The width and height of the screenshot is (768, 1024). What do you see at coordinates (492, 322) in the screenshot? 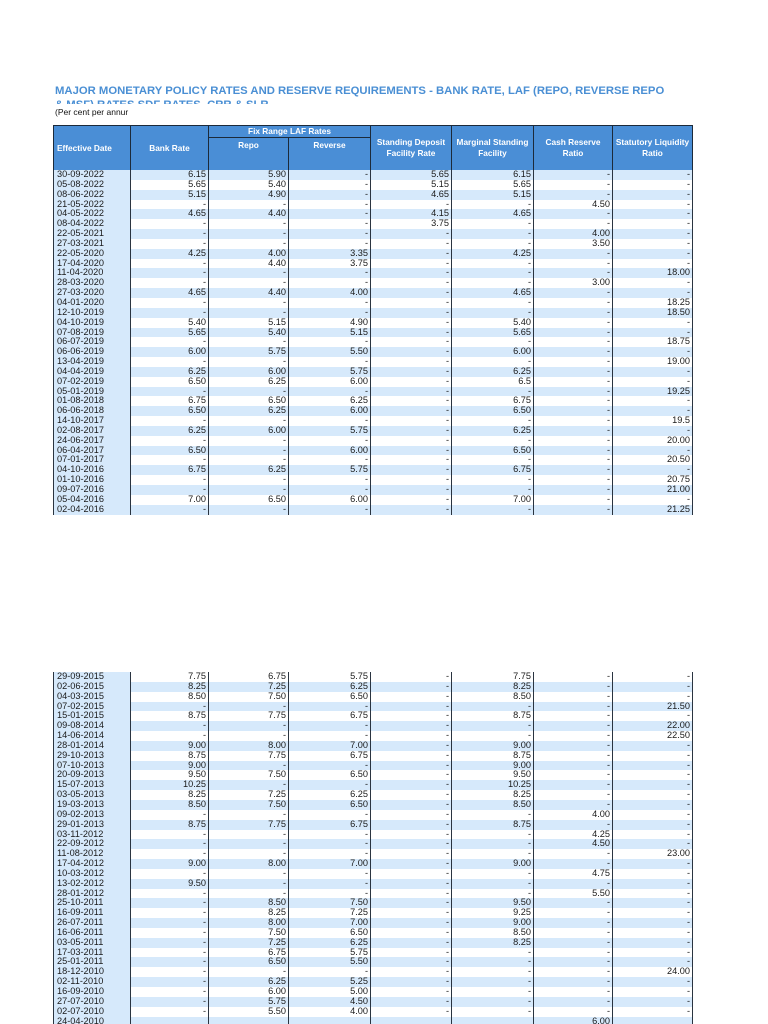
I see `cell-msf-rate: 5.40` at bounding box center [492, 322].